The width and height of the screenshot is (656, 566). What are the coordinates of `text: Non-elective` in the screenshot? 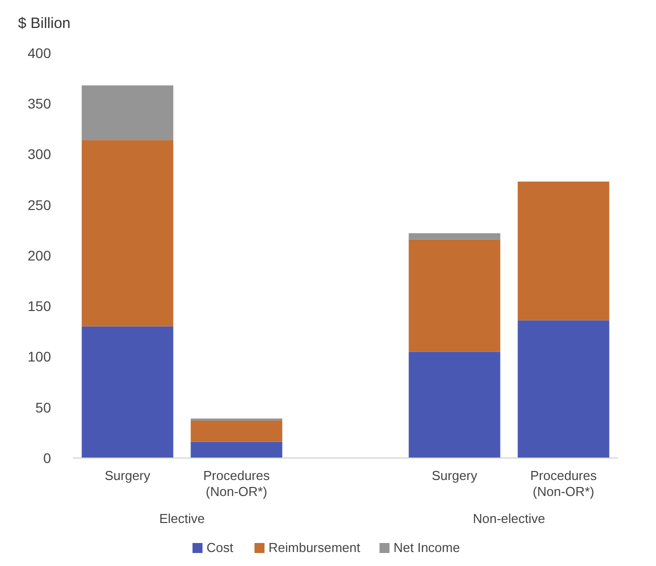 It's located at (509, 518).